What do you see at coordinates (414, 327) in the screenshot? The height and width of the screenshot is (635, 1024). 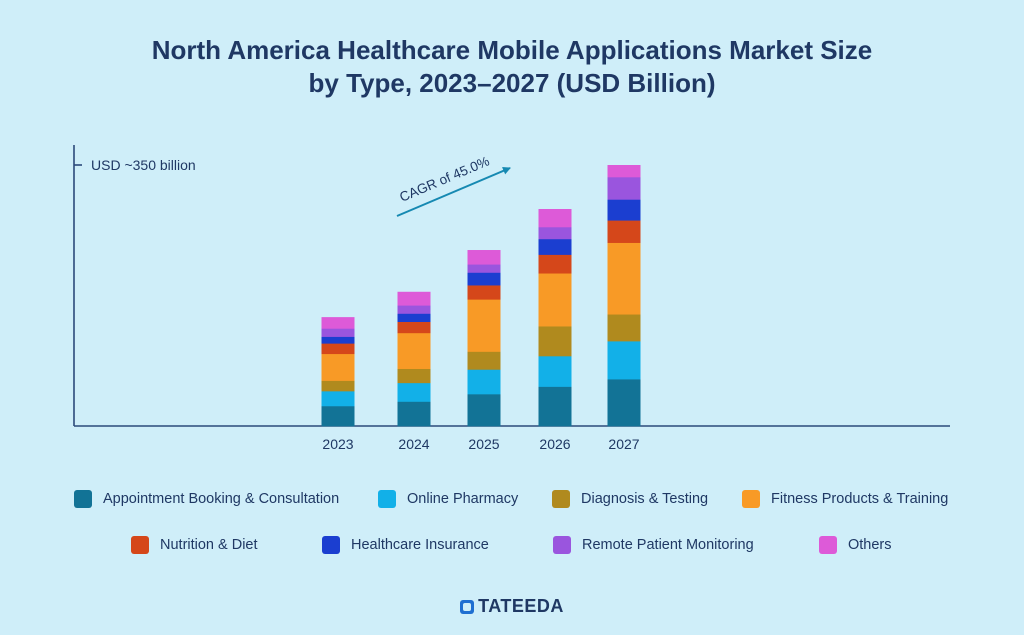 I see `bar-segment-2024-nutrition-diet` at bounding box center [414, 327].